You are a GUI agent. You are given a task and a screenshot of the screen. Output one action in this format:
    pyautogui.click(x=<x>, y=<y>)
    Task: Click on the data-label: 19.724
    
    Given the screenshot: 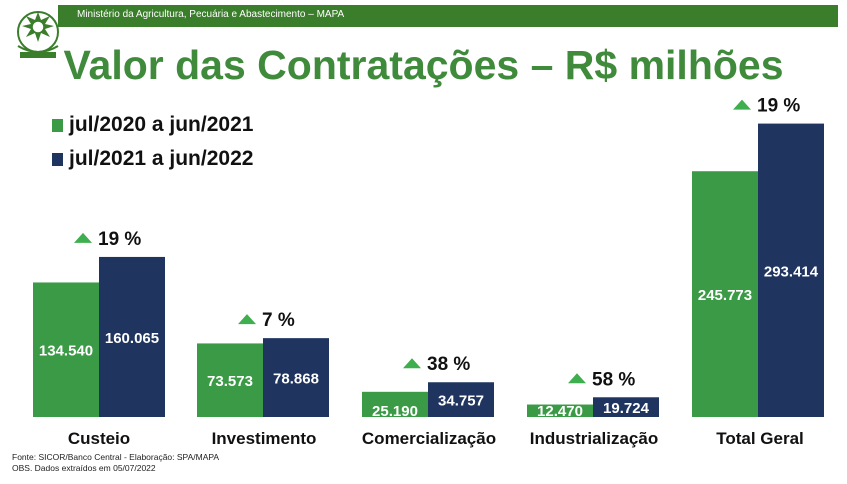 What is the action you would take?
    pyautogui.click(x=626, y=408)
    